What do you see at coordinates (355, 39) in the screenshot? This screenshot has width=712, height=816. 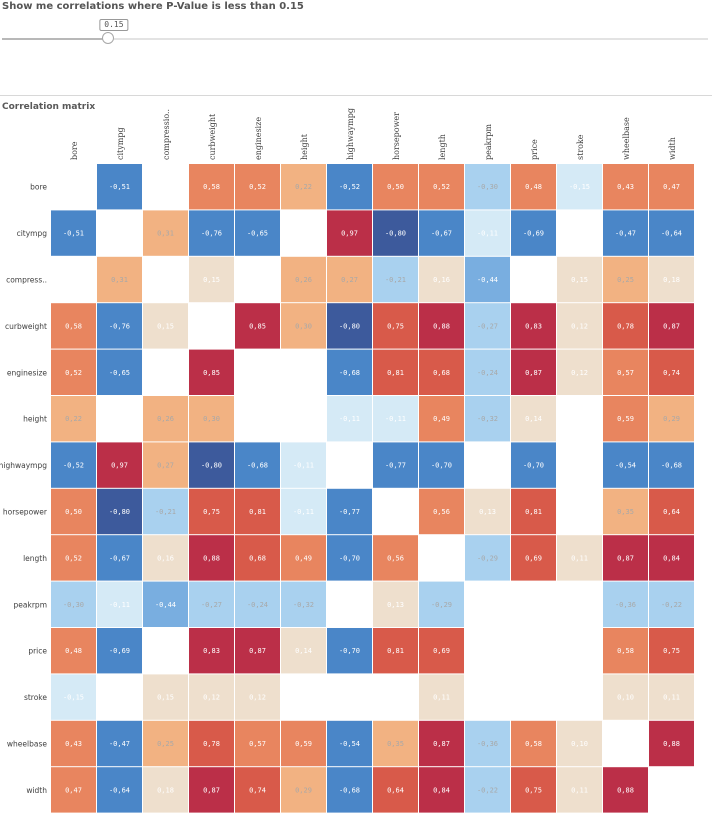 I see `slider-track` at bounding box center [355, 39].